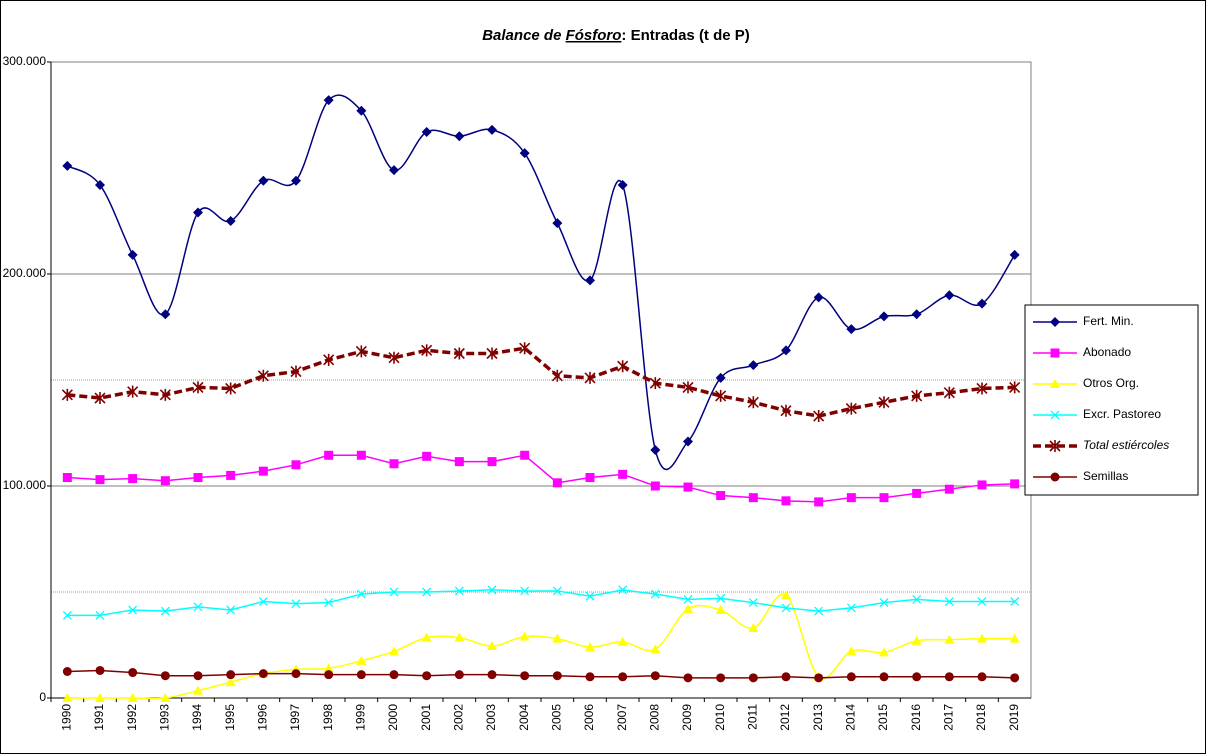  I want to click on x-tick-label: 2010, so click(720, 717).